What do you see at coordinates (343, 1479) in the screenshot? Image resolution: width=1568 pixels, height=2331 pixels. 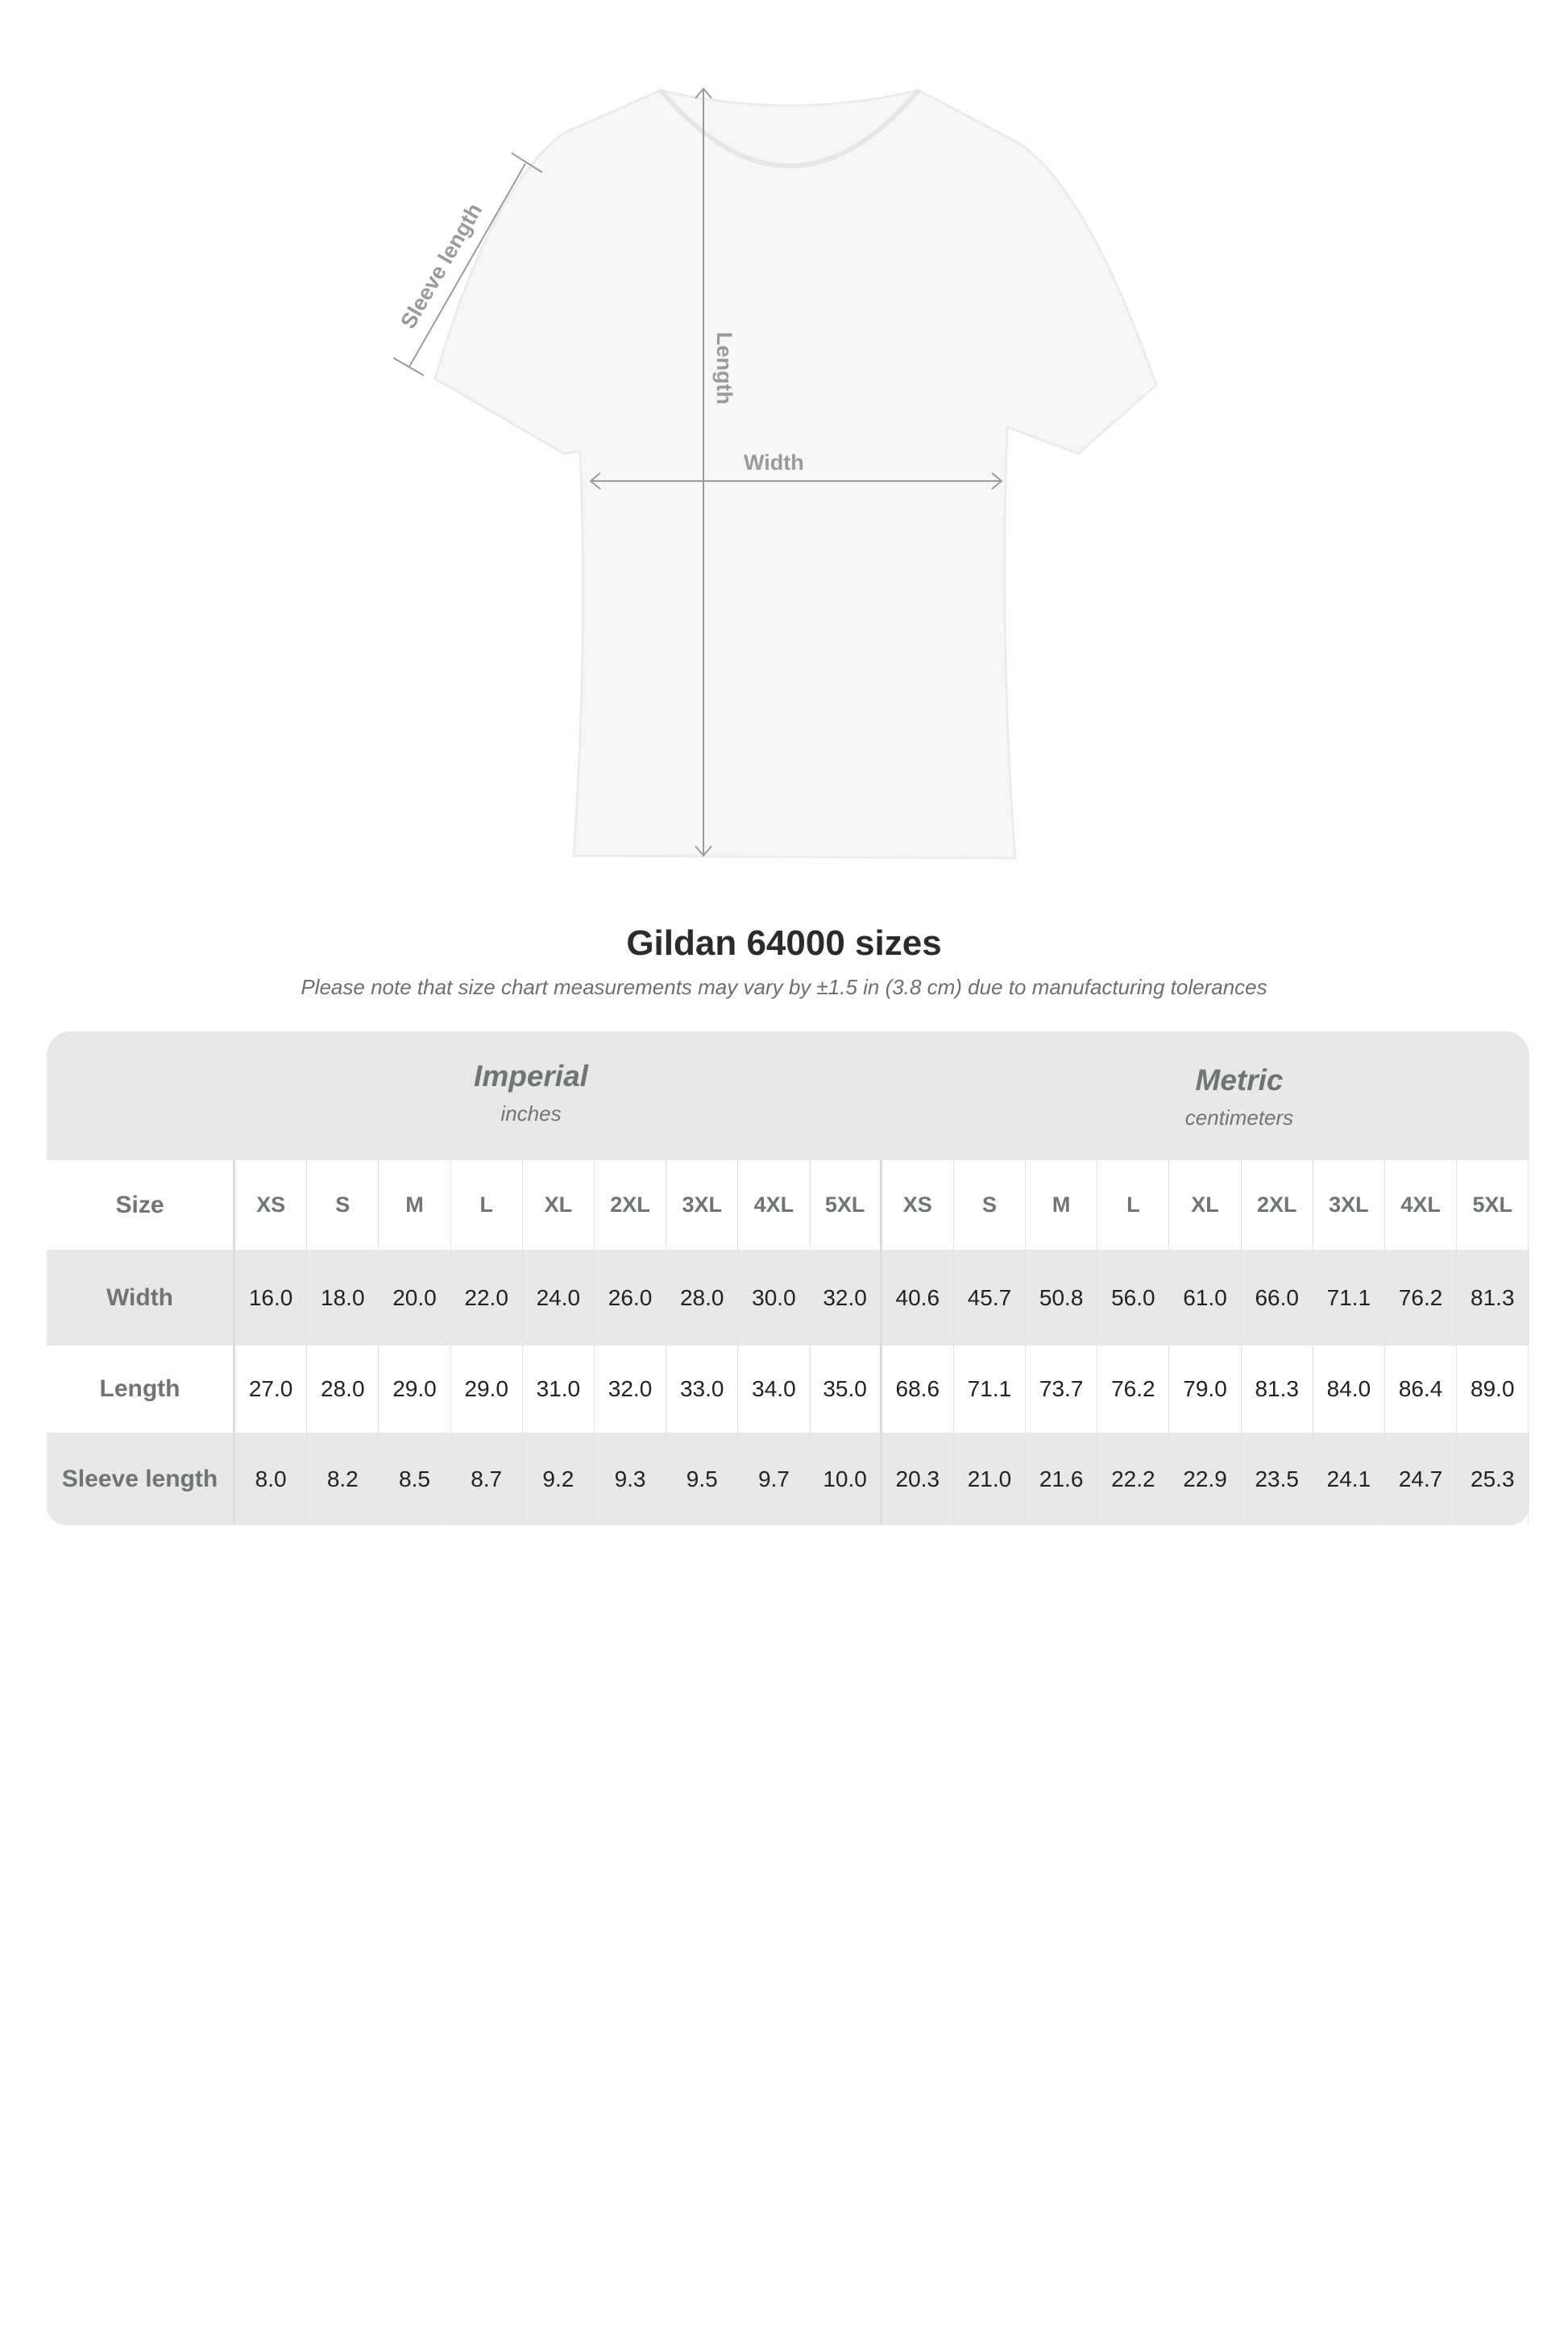 I see `table-cell: 8.2` at bounding box center [343, 1479].